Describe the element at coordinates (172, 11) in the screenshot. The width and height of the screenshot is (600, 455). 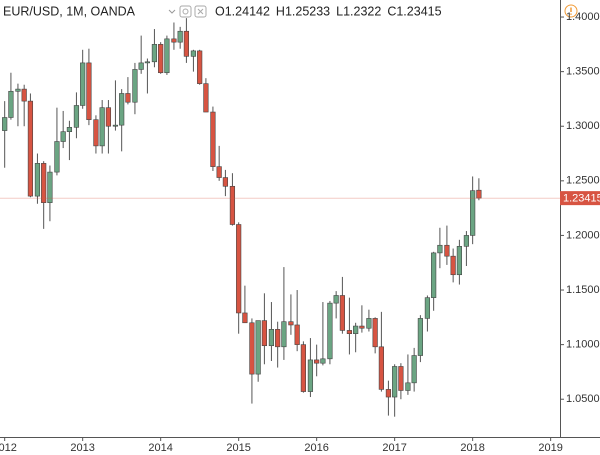
I see `dropdown-icon` at that location.